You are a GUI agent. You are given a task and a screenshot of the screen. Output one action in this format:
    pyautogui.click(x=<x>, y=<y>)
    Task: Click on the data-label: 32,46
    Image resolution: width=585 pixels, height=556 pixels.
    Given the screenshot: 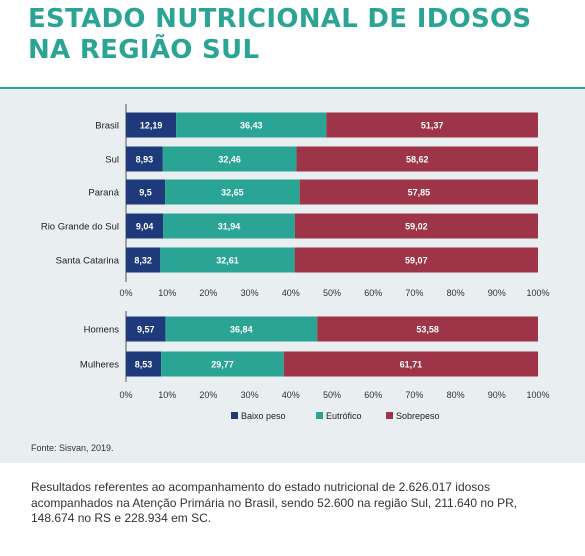 What is the action you would take?
    pyautogui.click(x=229, y=160)
    